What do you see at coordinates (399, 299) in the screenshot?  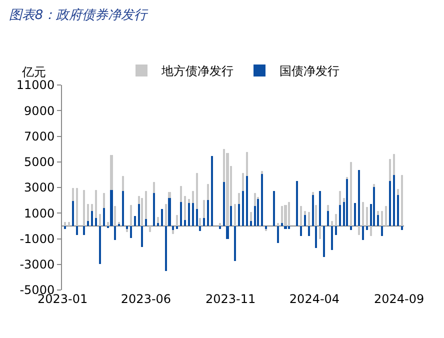 I see `x-tick-label: 2024-09` at bounding box center [399, 299].